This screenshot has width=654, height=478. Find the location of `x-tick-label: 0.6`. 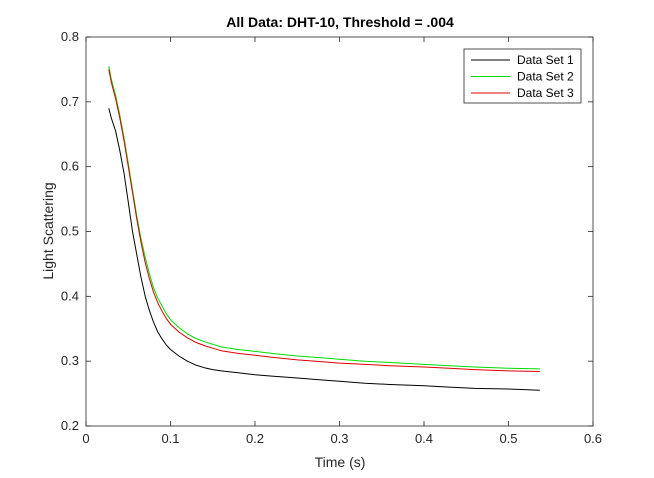

x-tick-label: 0.6 is located at coordinates (593, 438).